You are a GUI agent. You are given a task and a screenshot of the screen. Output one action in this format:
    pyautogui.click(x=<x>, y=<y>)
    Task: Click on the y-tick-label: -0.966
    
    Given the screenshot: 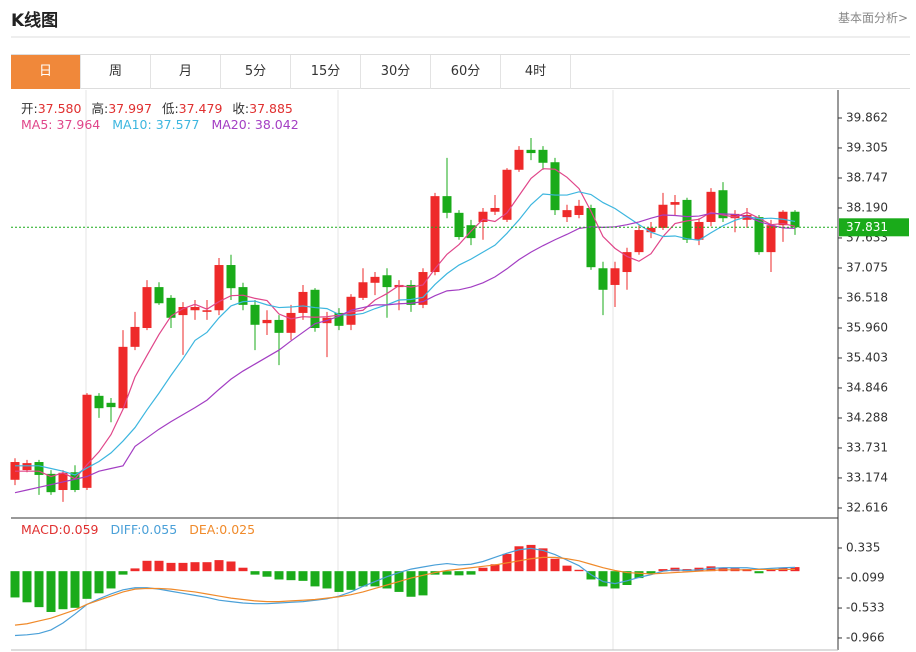 What is the action you would take?
    pyautogui.click(x=865, y=637)
    